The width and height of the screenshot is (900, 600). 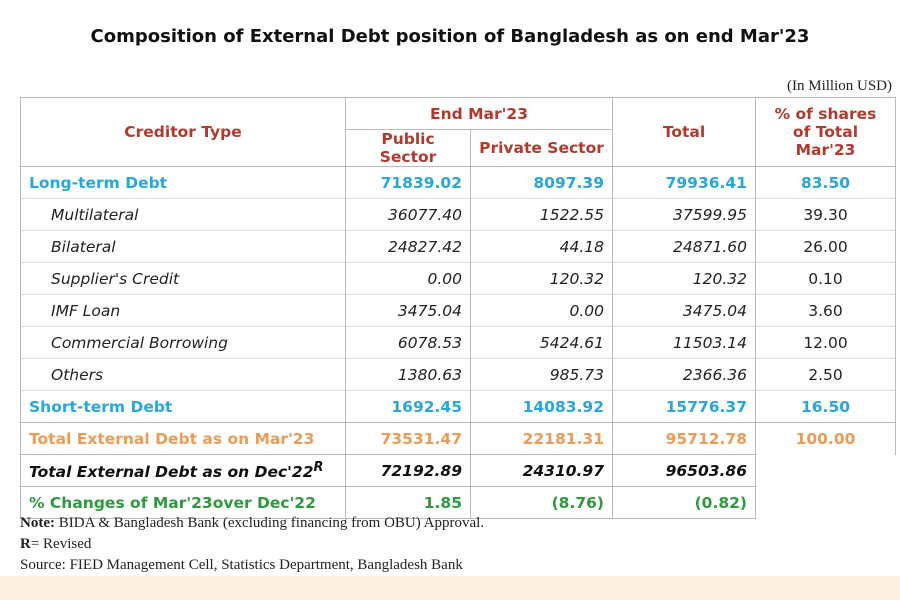 What do you see at coordinates (25, 544) in the screenshot?
I see `note-label: R` at bounding box center [25, 544].